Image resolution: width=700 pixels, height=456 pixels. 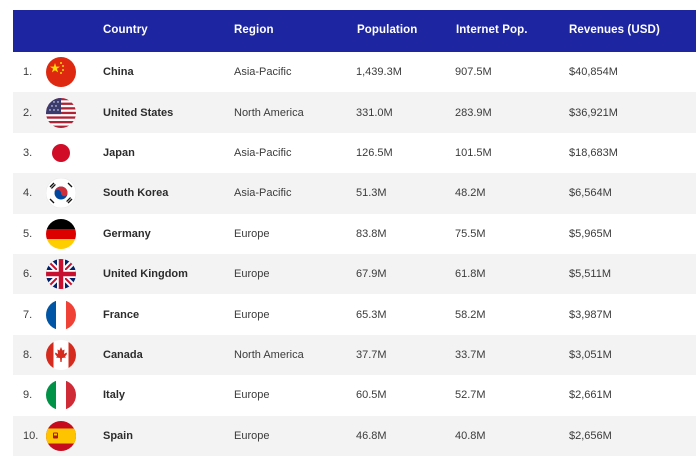 I want to click on internet-pop-cell: 40.8M, so click(x=470, y=435).